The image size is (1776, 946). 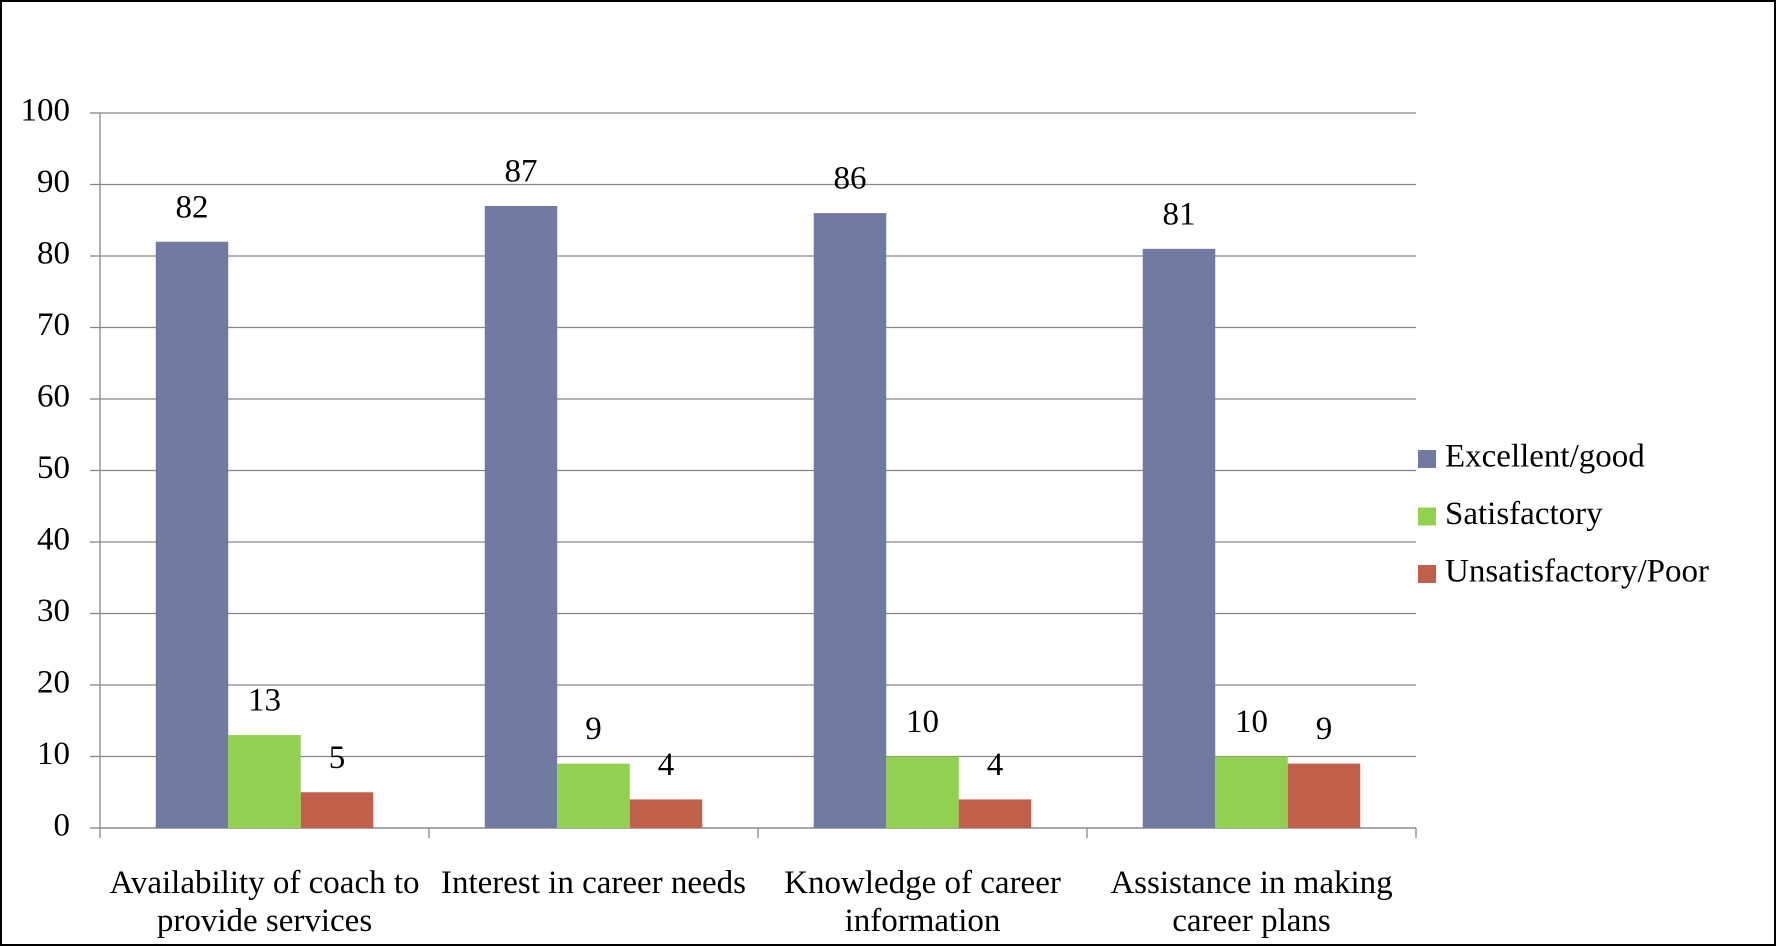 What do you see at coordinates (53, 182) in the screenshot?
I see `y-tick-label: 90` at bounding box center [53, 182].